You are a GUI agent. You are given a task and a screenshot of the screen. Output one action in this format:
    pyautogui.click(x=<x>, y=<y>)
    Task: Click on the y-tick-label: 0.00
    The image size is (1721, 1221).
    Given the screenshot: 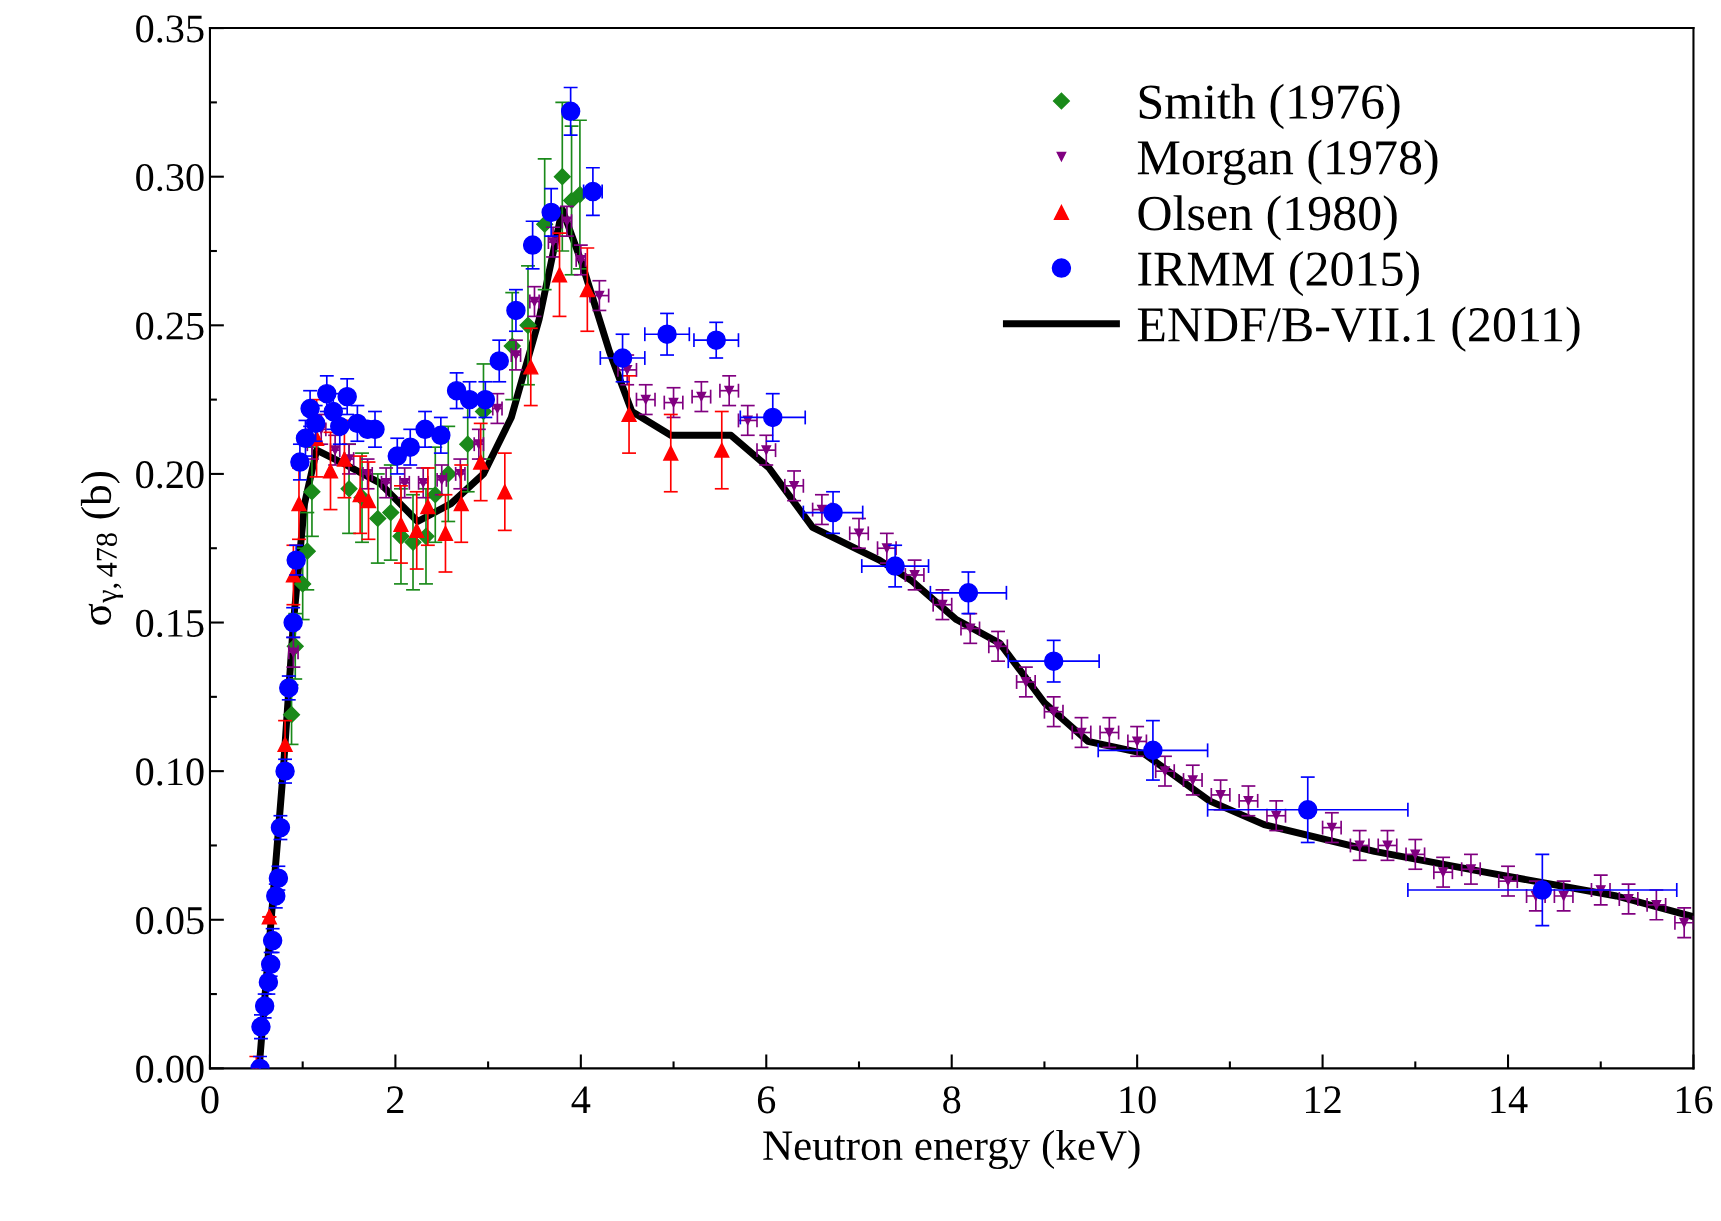 What is the action you would take?
    pyautogui.click(x=170, y=1069)
    